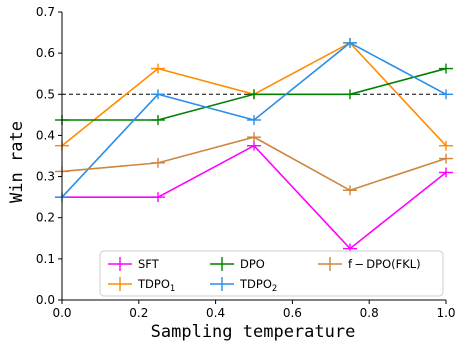 This screenshot has width=461, height=345. What do you see at coordinates (45, 177) in the screenshot?
I see `y-tick-label: 0.3` at bounding box center [45, 177].